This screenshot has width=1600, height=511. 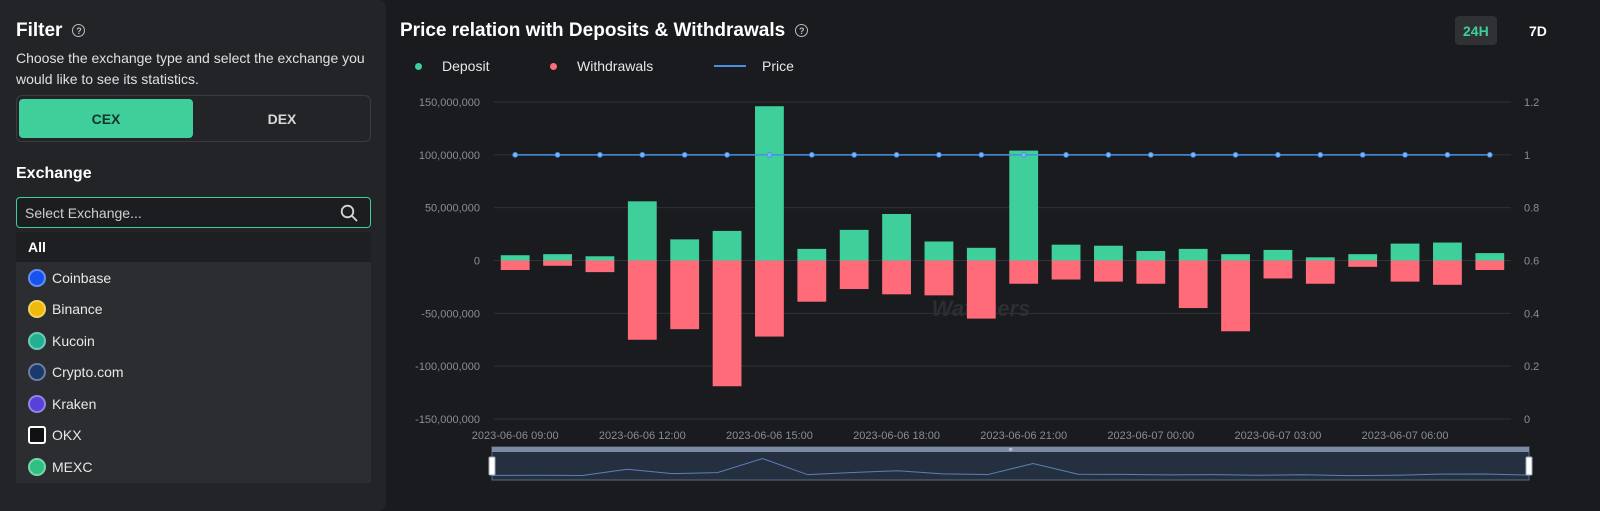 I want to click on y-tick-label-left: -150,000,000, so click(x=447, y=420).